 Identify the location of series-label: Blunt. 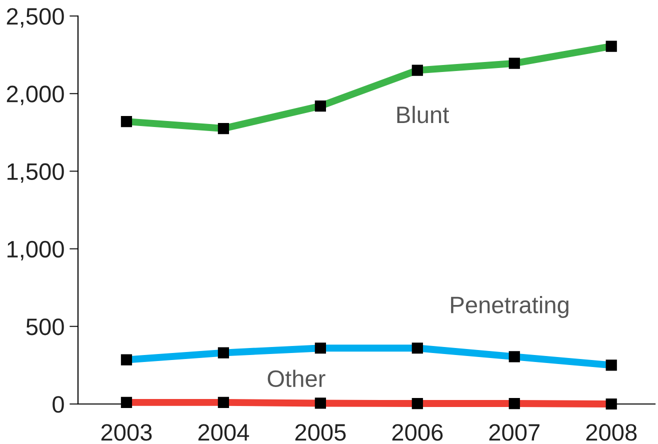
(423, 115).